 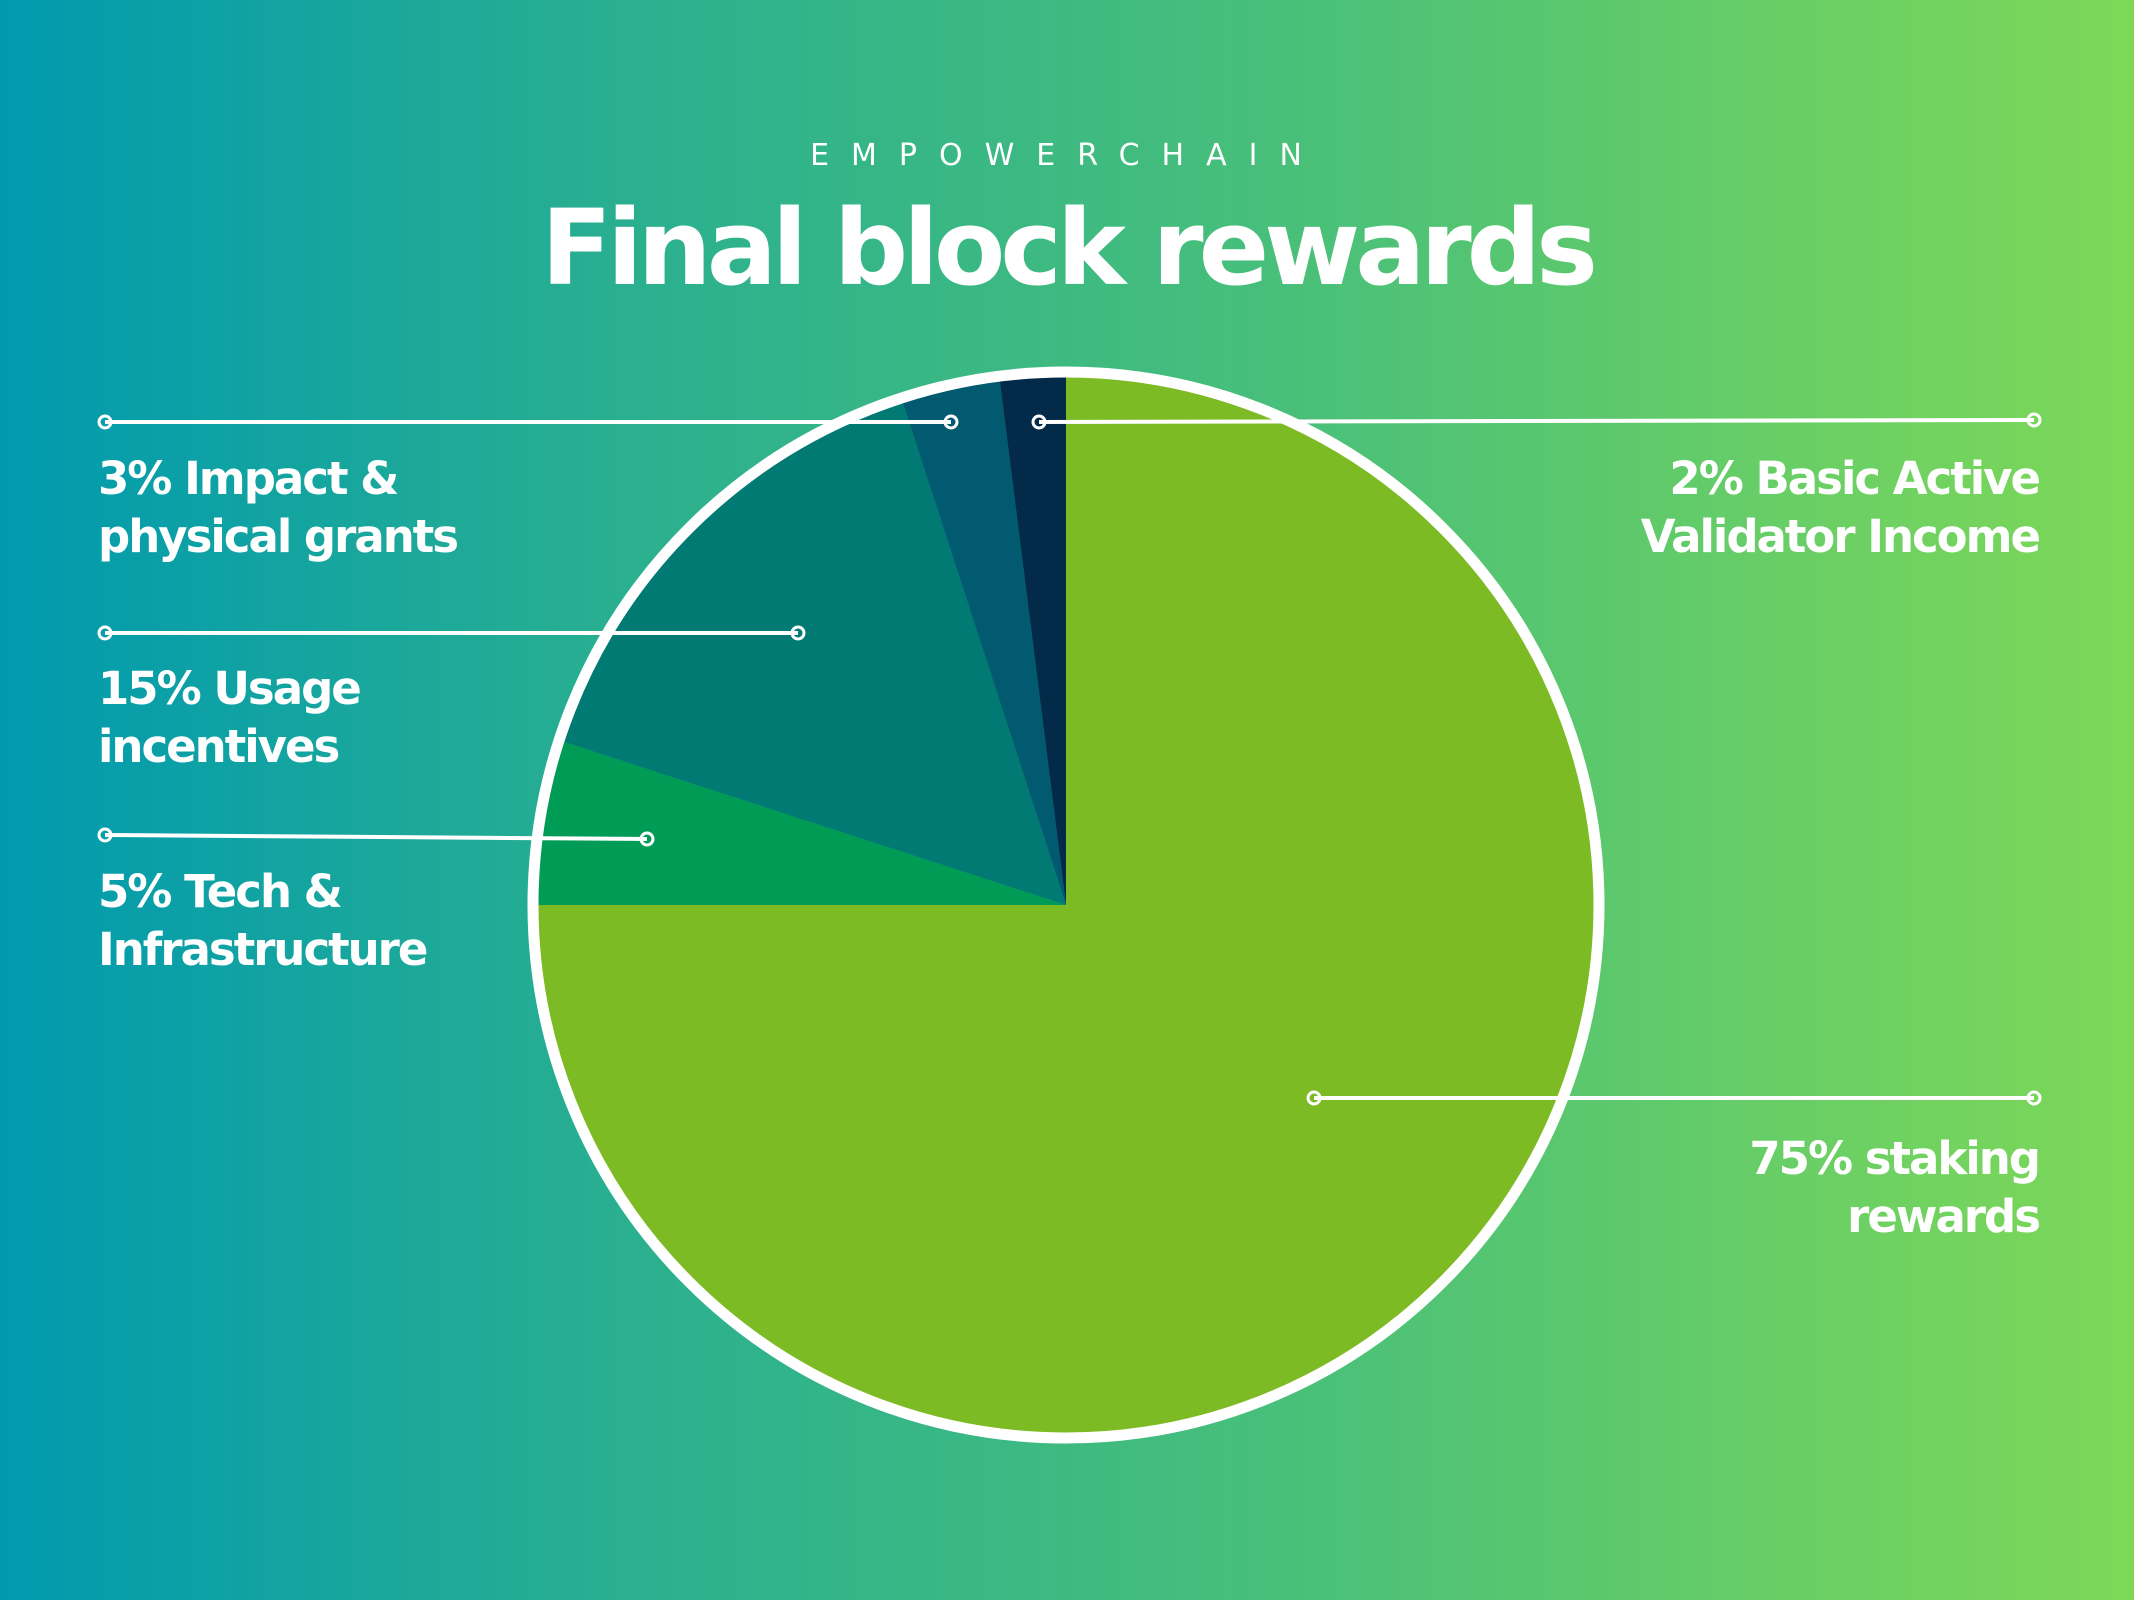 I want to click on pie-slice-impact, so click(x=983, y=640).